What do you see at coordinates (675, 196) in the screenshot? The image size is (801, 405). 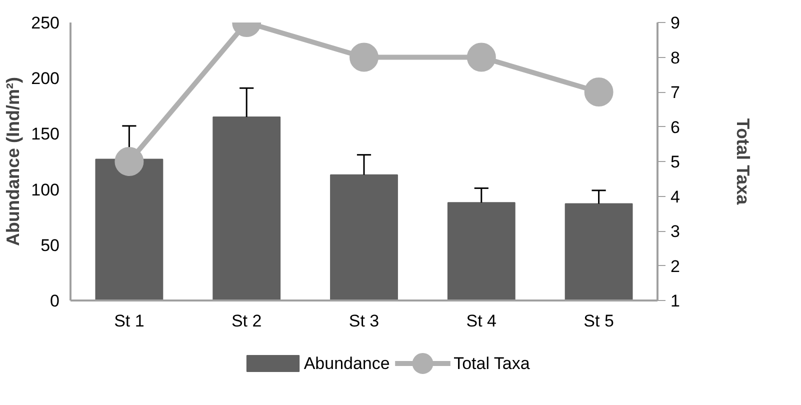 I see `y2-tick-label: 4` at bounding box center [675, 196].